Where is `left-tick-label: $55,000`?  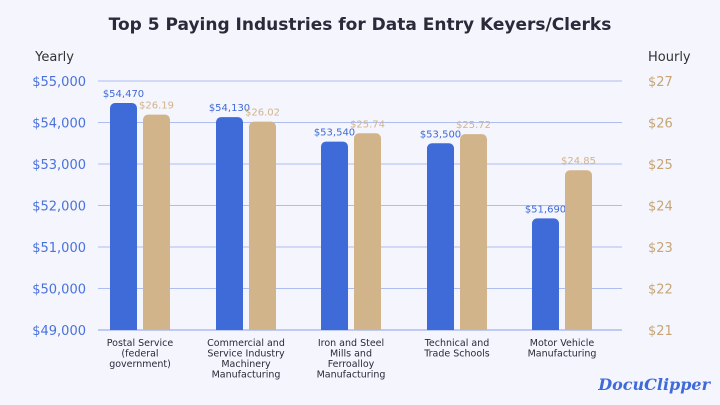
left-tick-label: $55,000 is located at coordinates (59, 82).